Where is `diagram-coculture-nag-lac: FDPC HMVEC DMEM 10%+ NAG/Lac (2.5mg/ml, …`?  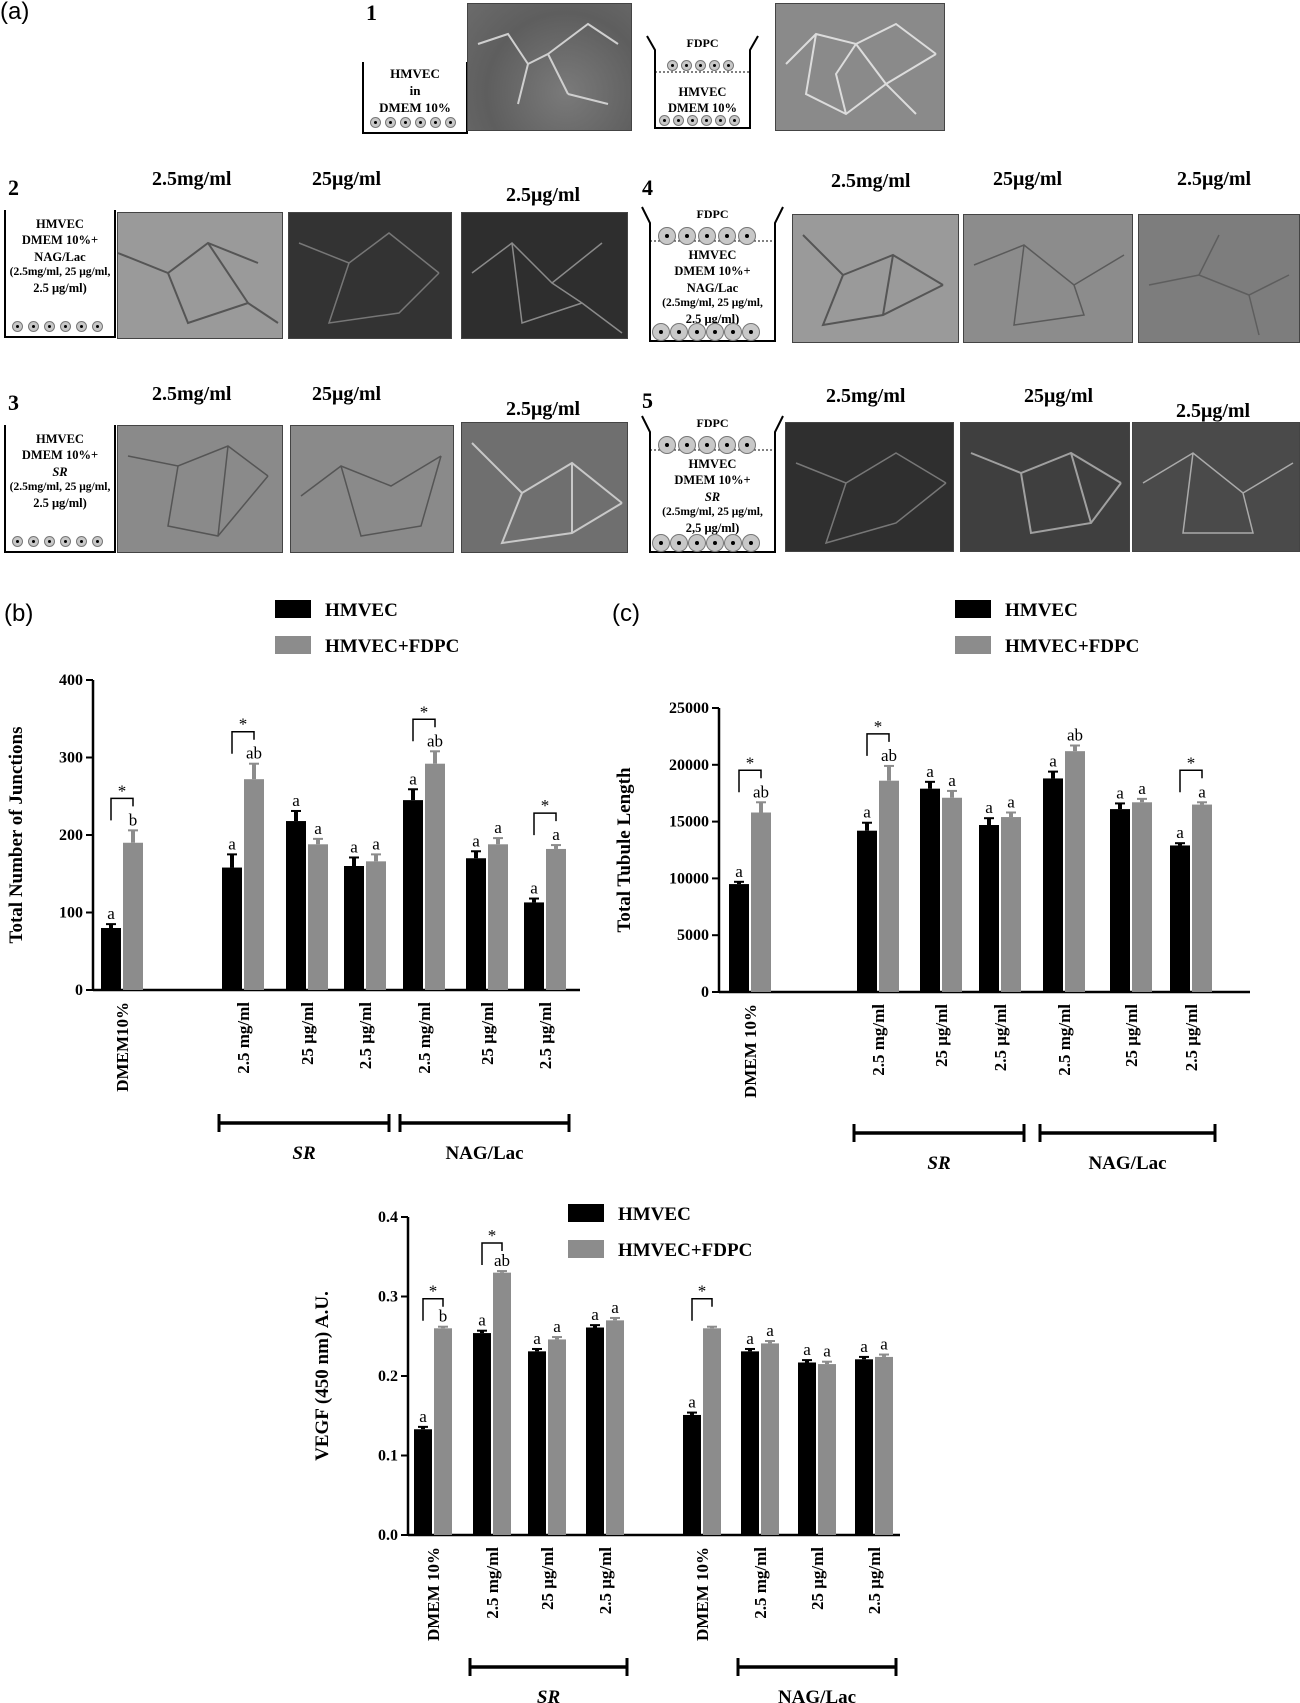
diagram-coculture-nag-lac: FDPC HMVEC DMEM 10%+ NAG/Lac (2.5mg/ml, … is located at coordinates (712, 274).